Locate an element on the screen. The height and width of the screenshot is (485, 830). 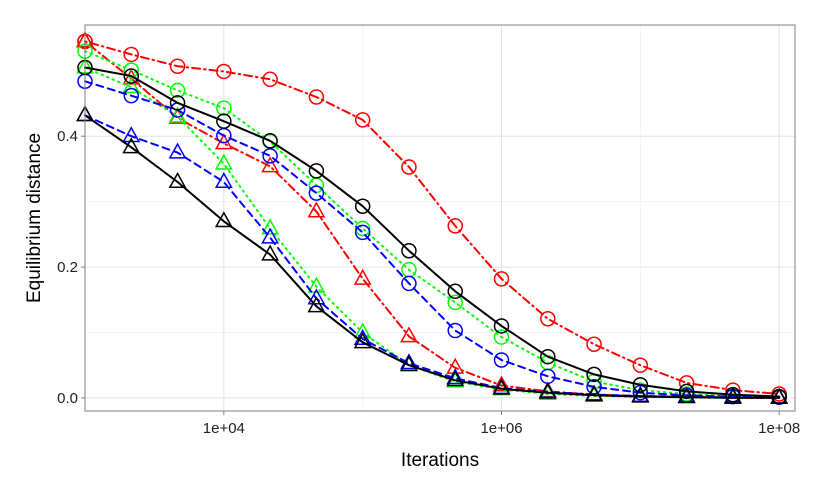
y-tick-label: 0.4 is located at coordinates (67, 136).